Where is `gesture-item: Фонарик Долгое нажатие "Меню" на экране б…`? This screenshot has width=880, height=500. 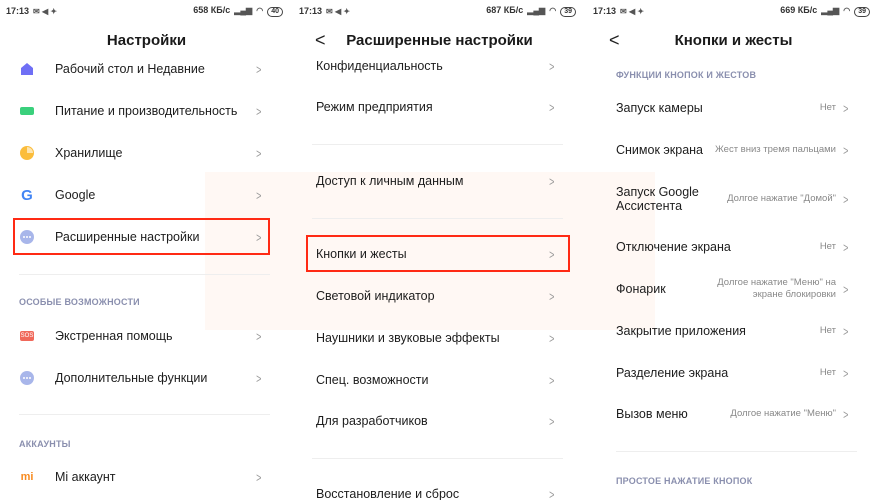
gesture-item: Фонарик Долгое нажатие "Меню" на экране б… is located at coordinates (733, 289).